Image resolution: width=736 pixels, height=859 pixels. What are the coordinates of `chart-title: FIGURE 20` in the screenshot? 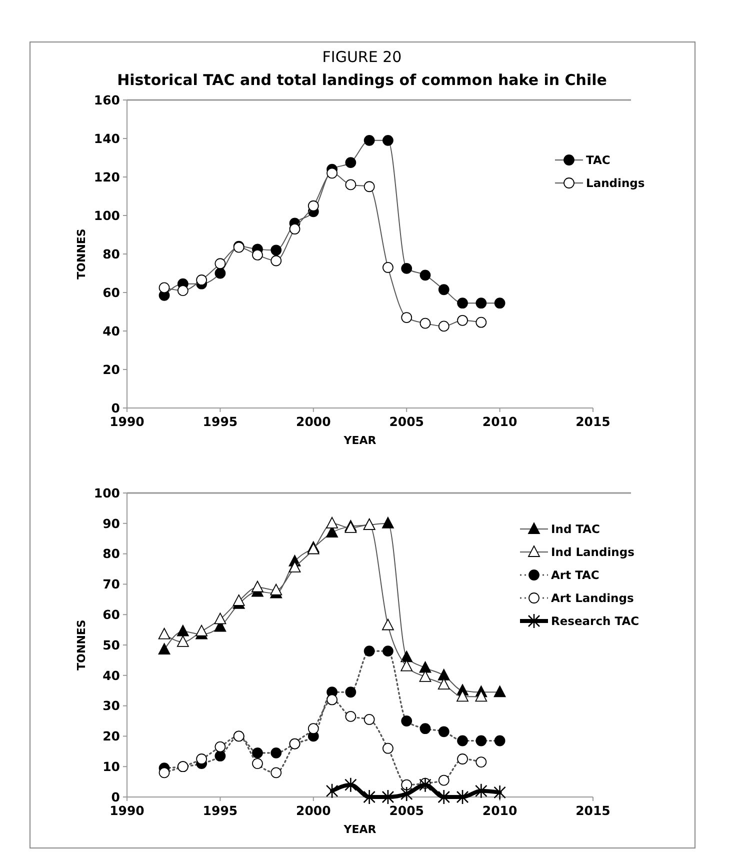 It's located at (362, 57).